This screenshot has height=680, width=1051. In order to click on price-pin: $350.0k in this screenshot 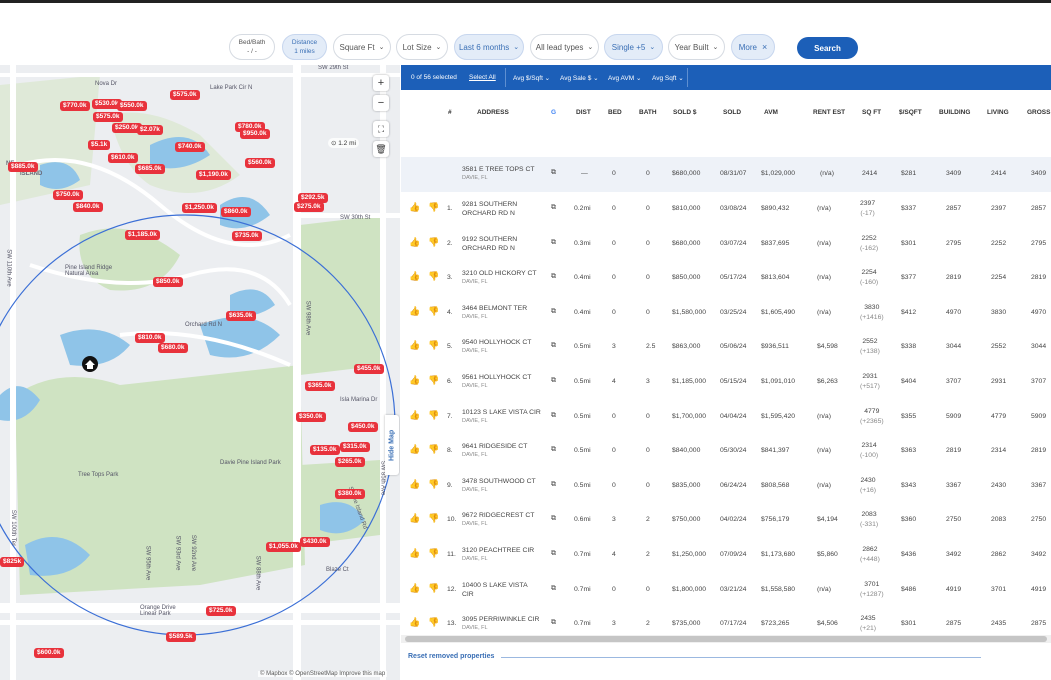, I will do `click(311, 417)`.